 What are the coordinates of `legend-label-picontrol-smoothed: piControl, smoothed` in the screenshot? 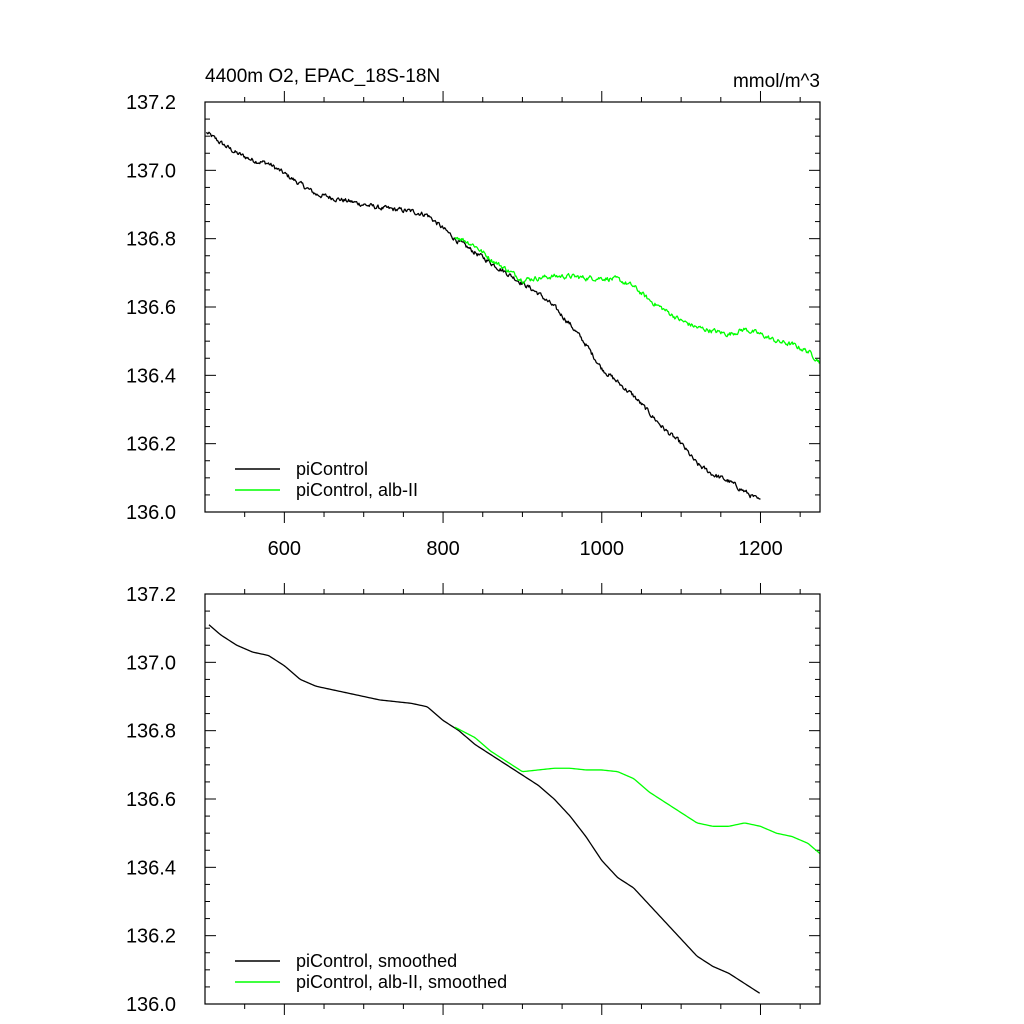 It's located at (376, 961).